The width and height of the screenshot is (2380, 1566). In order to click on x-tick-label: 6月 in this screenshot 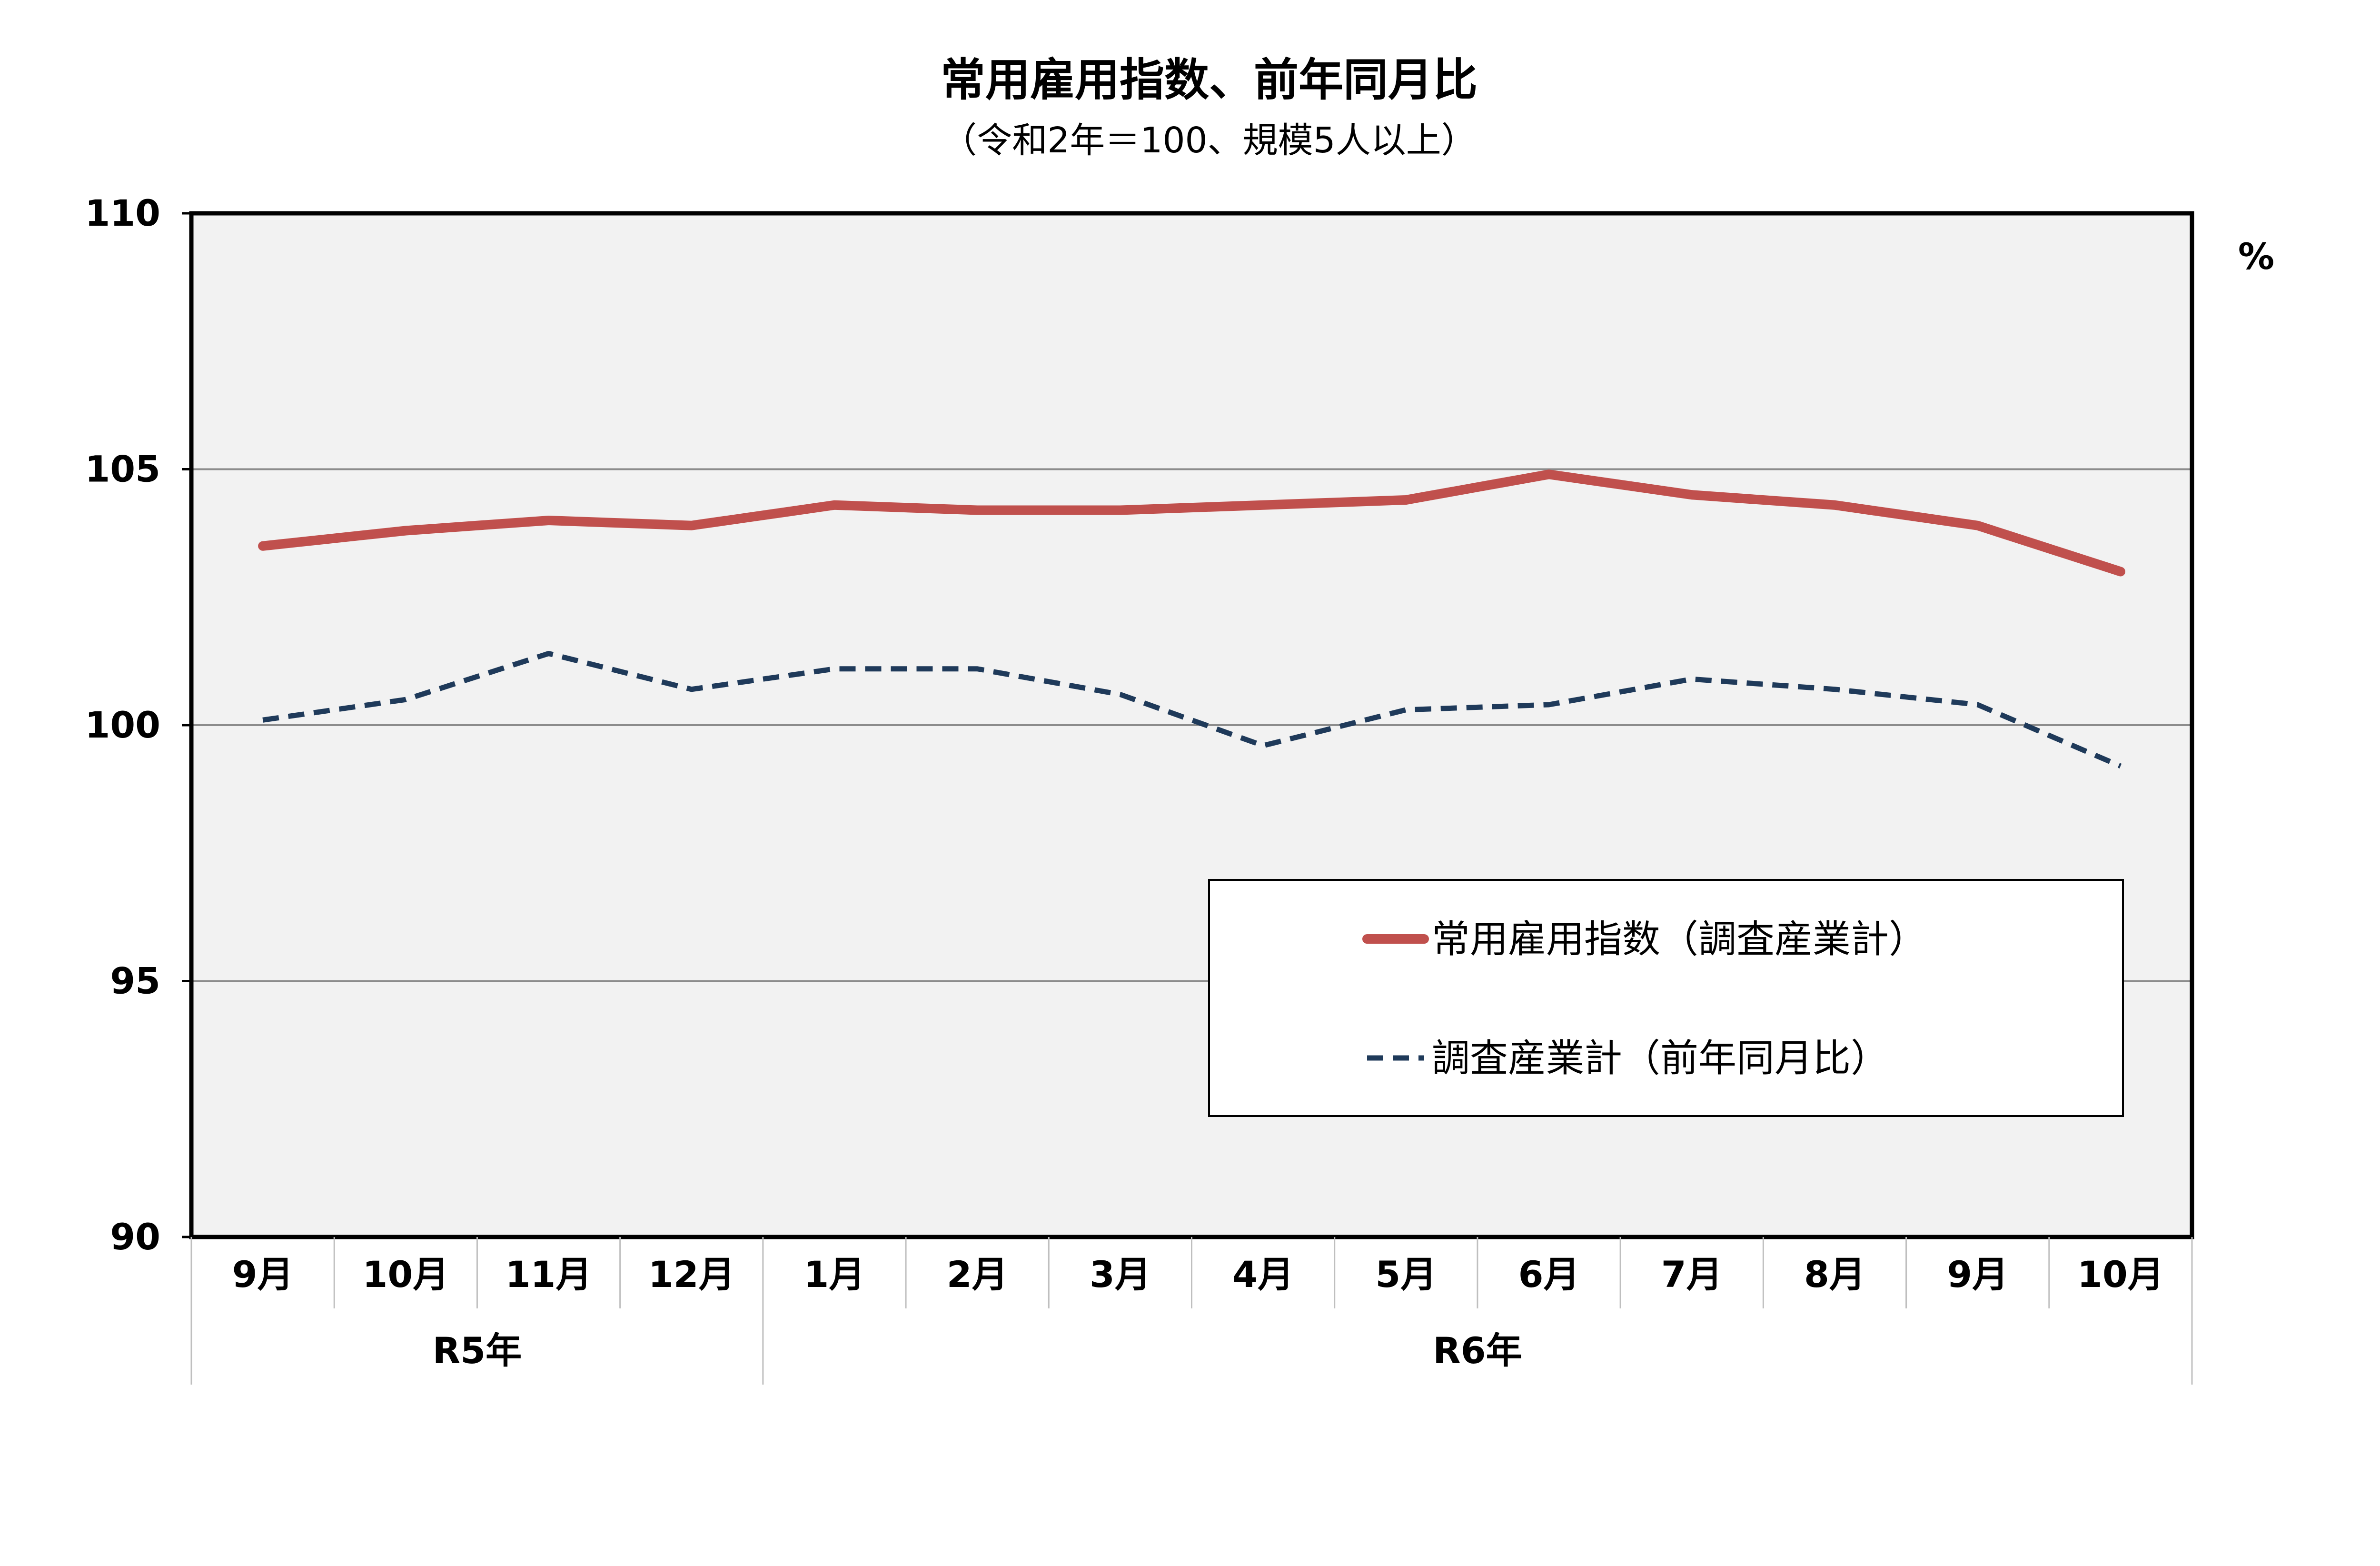, I will do `click(1549, 1274)`.